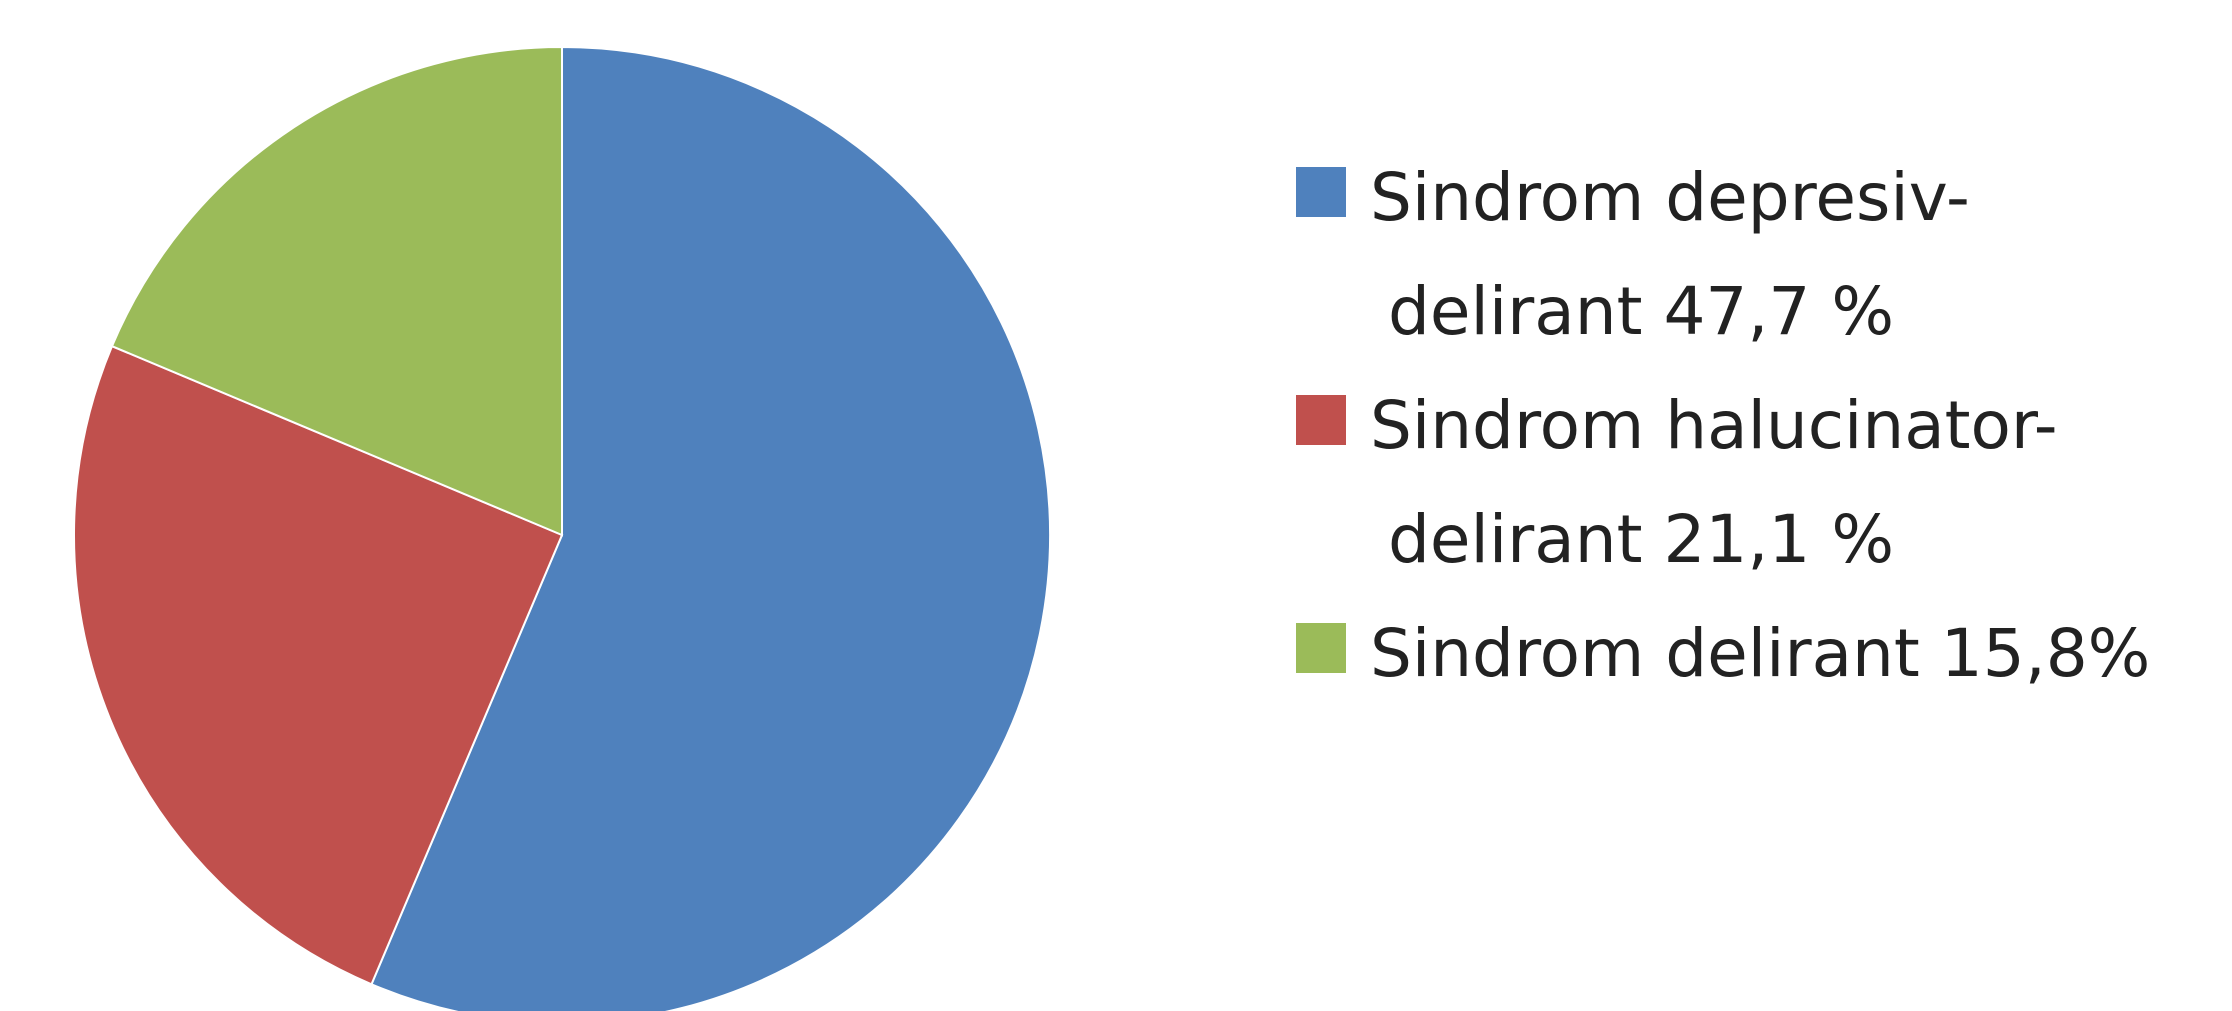  What do you see at coordinates (1714, 425) in the screenshot?
I see `legend-label-2-line-1: Sindrom halucinator-` at bounding box center [1714, 425].